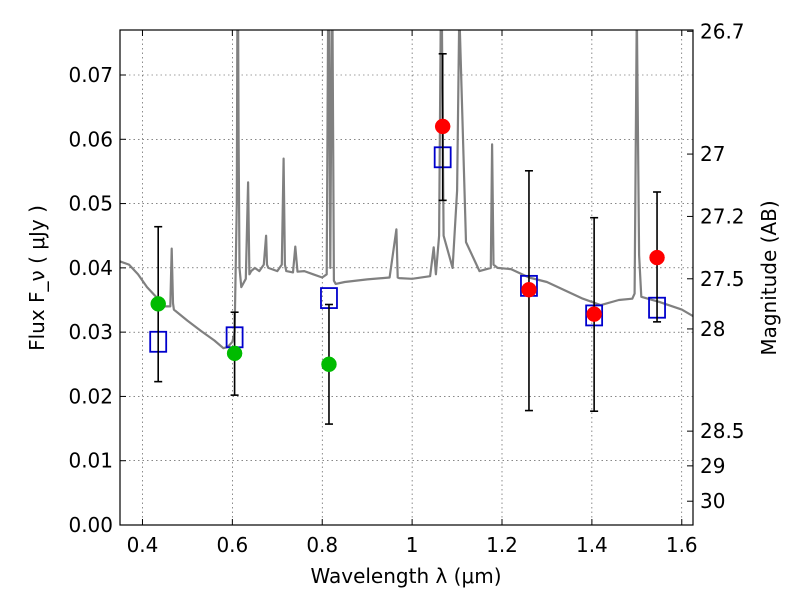 The height and width of the screenshot is (600, 800). What do you see at coordinates (90, 204) in the screenshot?
I see `y-tick-label: 0.05` at bounding box center [90, 204].